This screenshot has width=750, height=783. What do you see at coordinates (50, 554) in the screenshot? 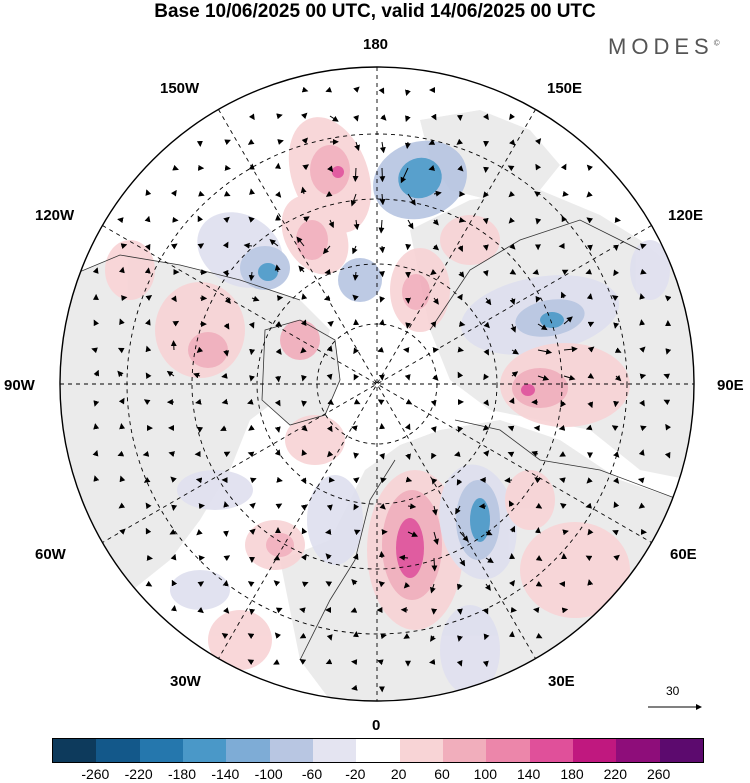
I see `lon-label-60w: 60W` at bounding box center [50, 554].